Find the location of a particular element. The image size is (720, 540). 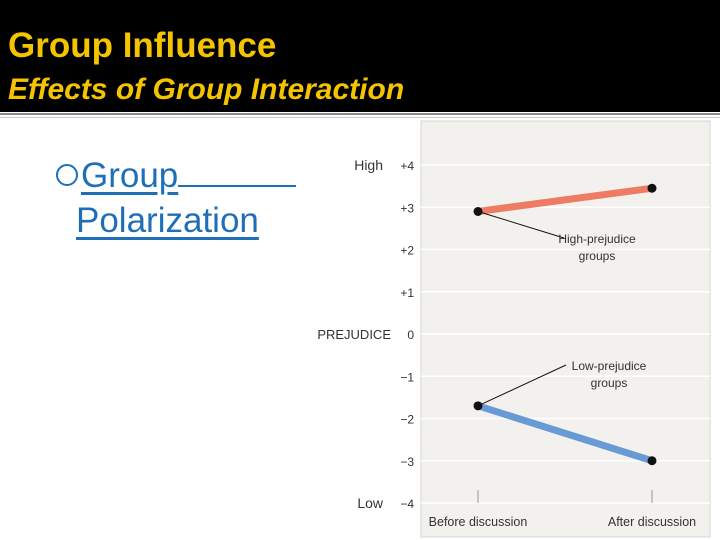

y-tick-label: −3 is located at coordinates (407, 462).